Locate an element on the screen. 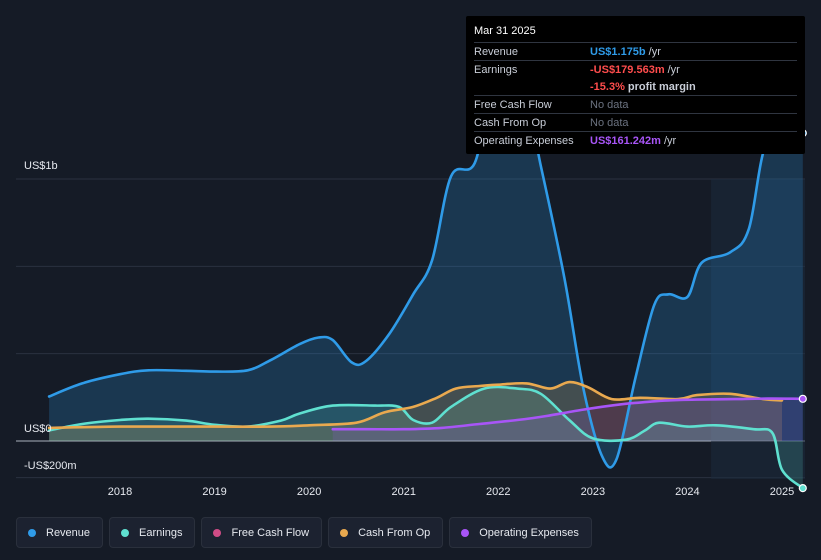  legend-free-cash-flow: Free Cash Flow is located at coordinates (262, 532).